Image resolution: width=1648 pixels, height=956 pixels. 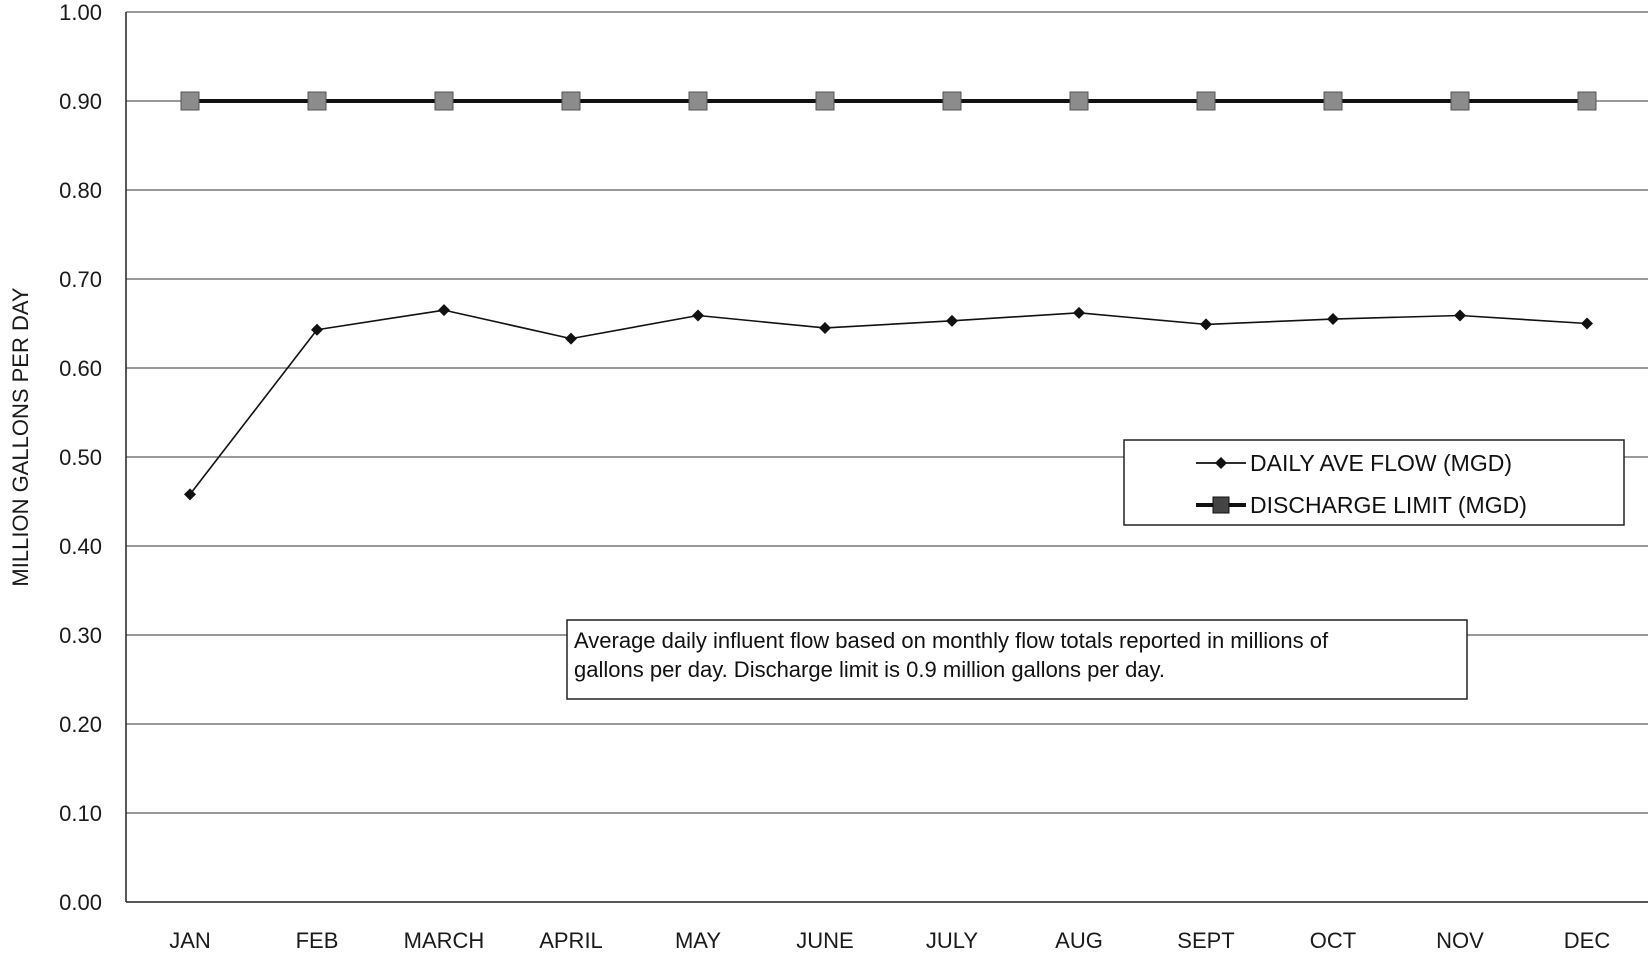 What do you see at coordinates (80, 190) in the screenshot?
I see `y-tick-label: 0.80` at bounding box center [80, 190].